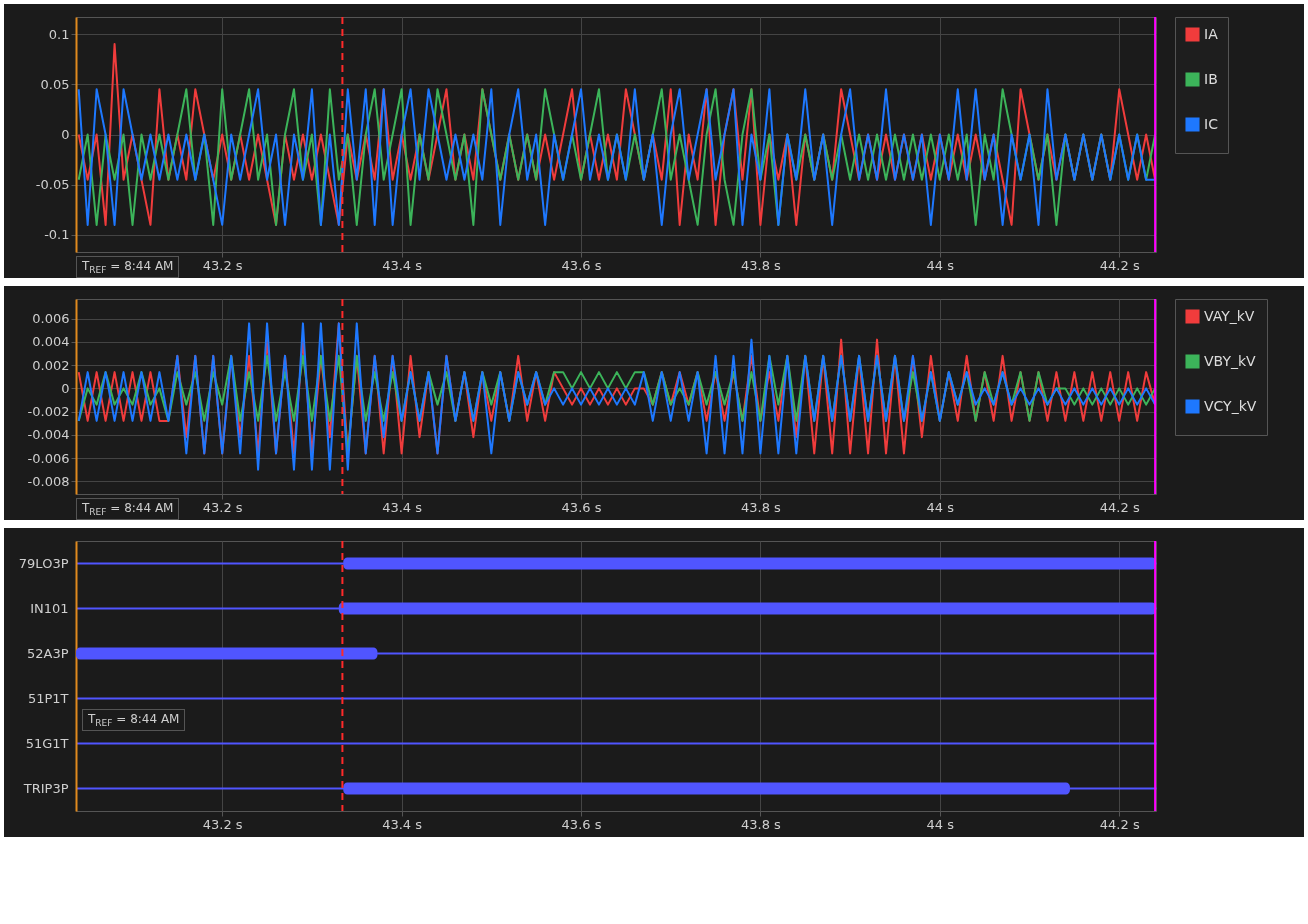 Image resolution: width=1308 pixels, height=924 pixels. I want to click on y-tick-label: 51P1T, so click(48, 698).